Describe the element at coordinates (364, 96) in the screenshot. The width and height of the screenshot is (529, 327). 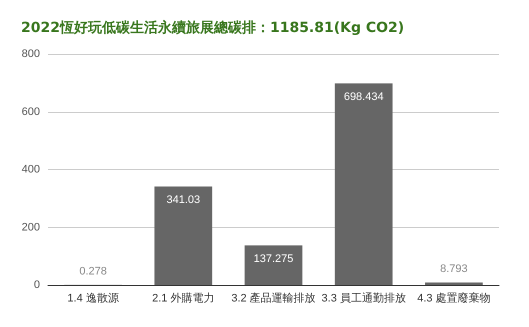
I see `data-label: 698.434` at that location.